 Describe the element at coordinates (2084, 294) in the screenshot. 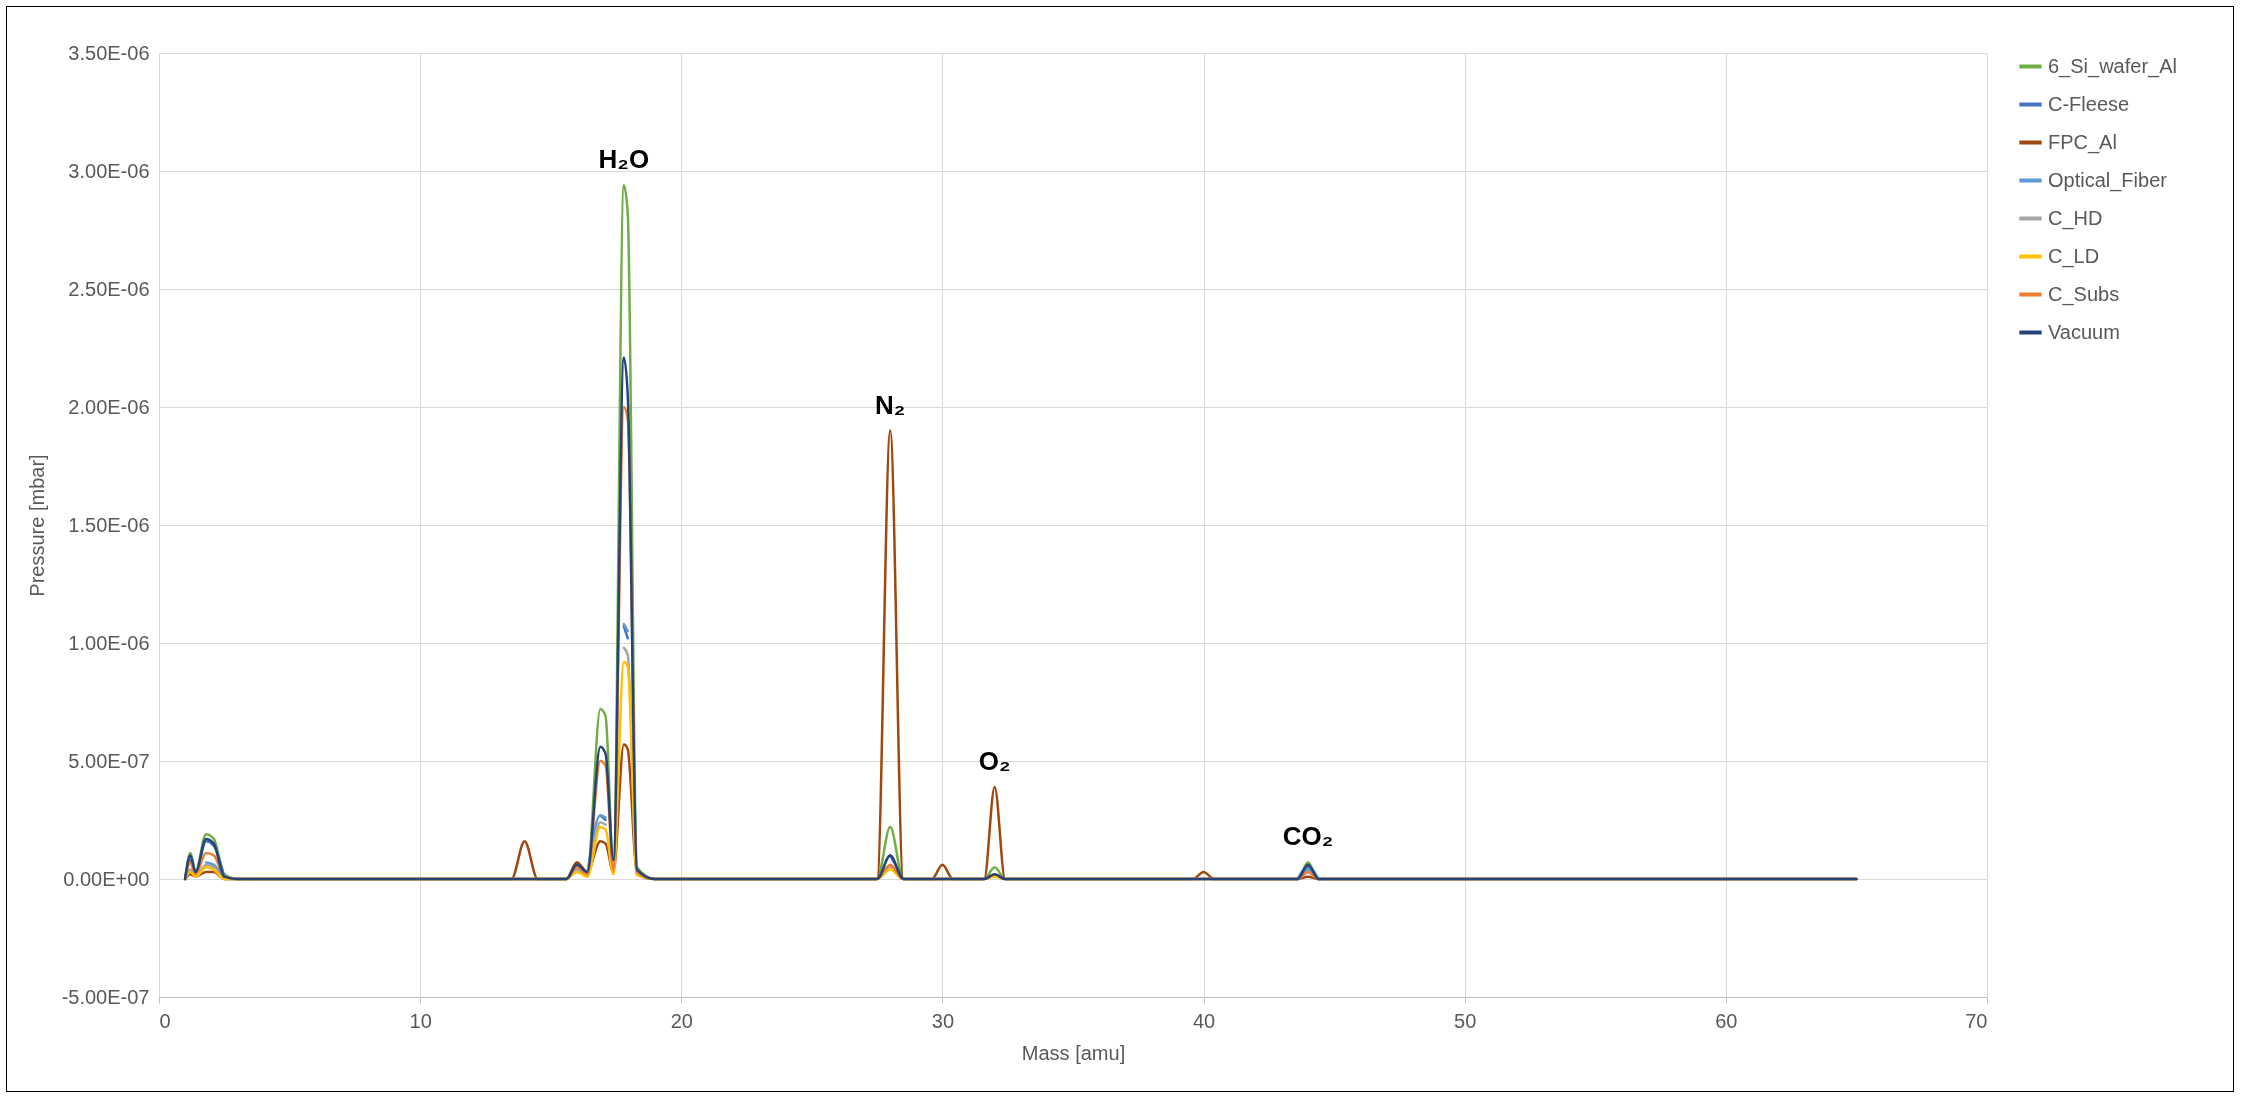

I see `legend-label: C_Subs` at that location.